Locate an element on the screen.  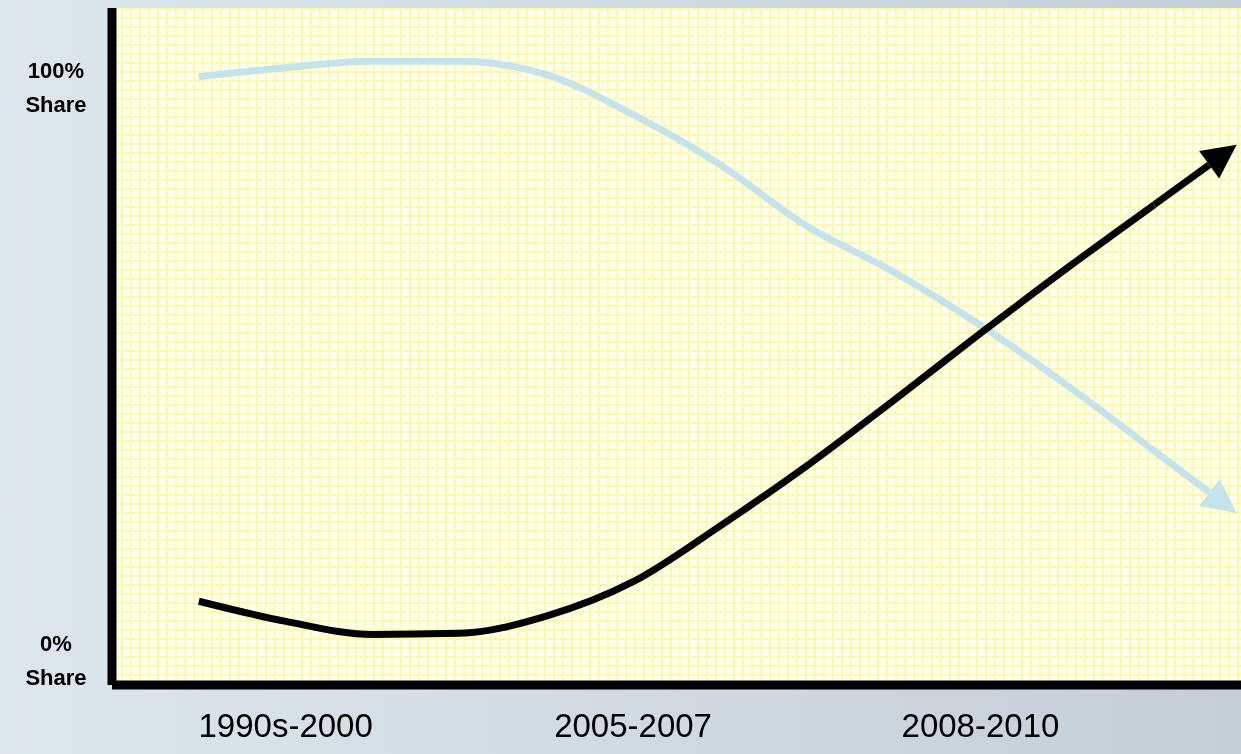
x-tick-label: 1990s-2000 is located at coordinates (285, 725).